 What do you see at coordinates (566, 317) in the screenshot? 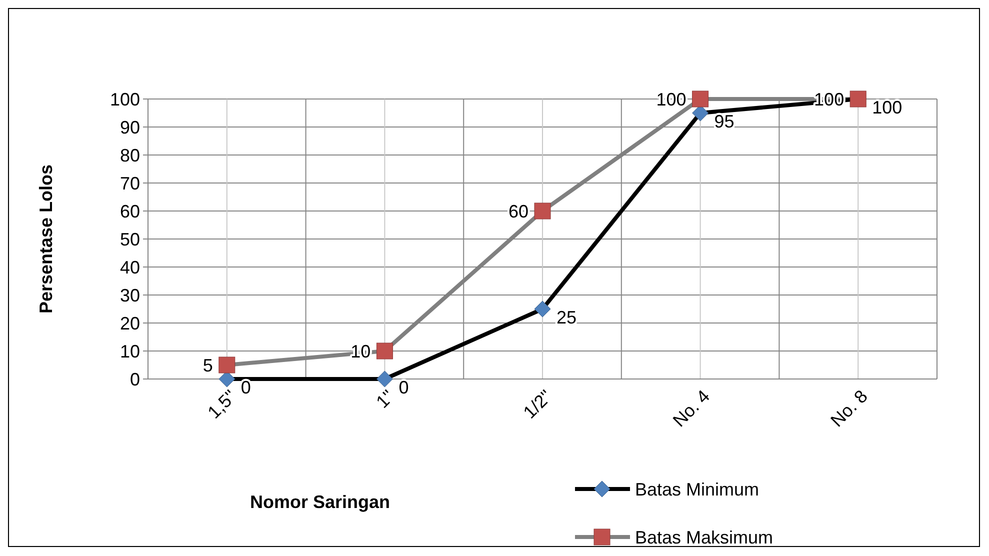
I see `data-label: 25` at bounding box center [566, 317].